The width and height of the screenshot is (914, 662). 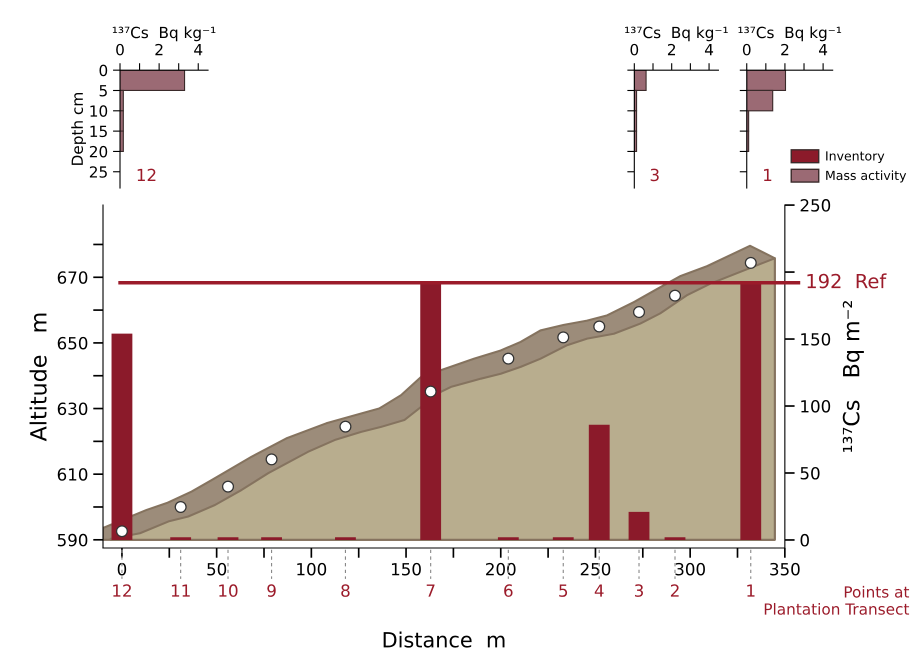 I want to click on annotation: 6, so click(x=508, y=590).